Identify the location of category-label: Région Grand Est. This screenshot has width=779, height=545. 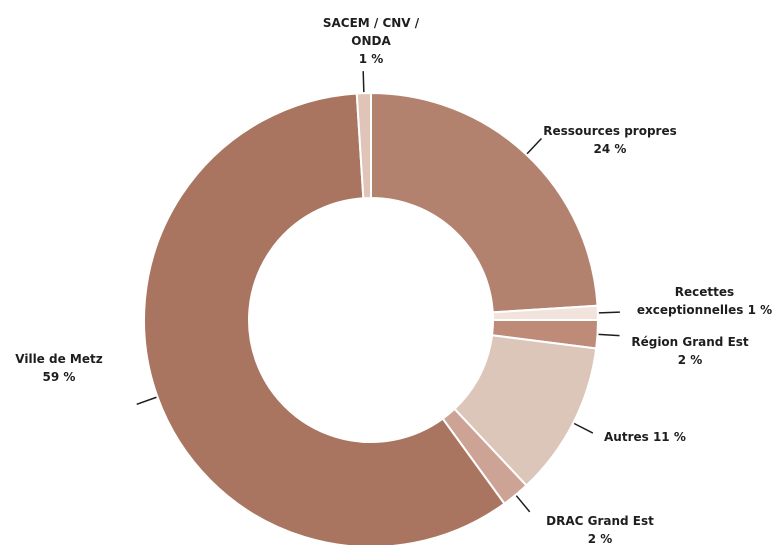
(690, 342).